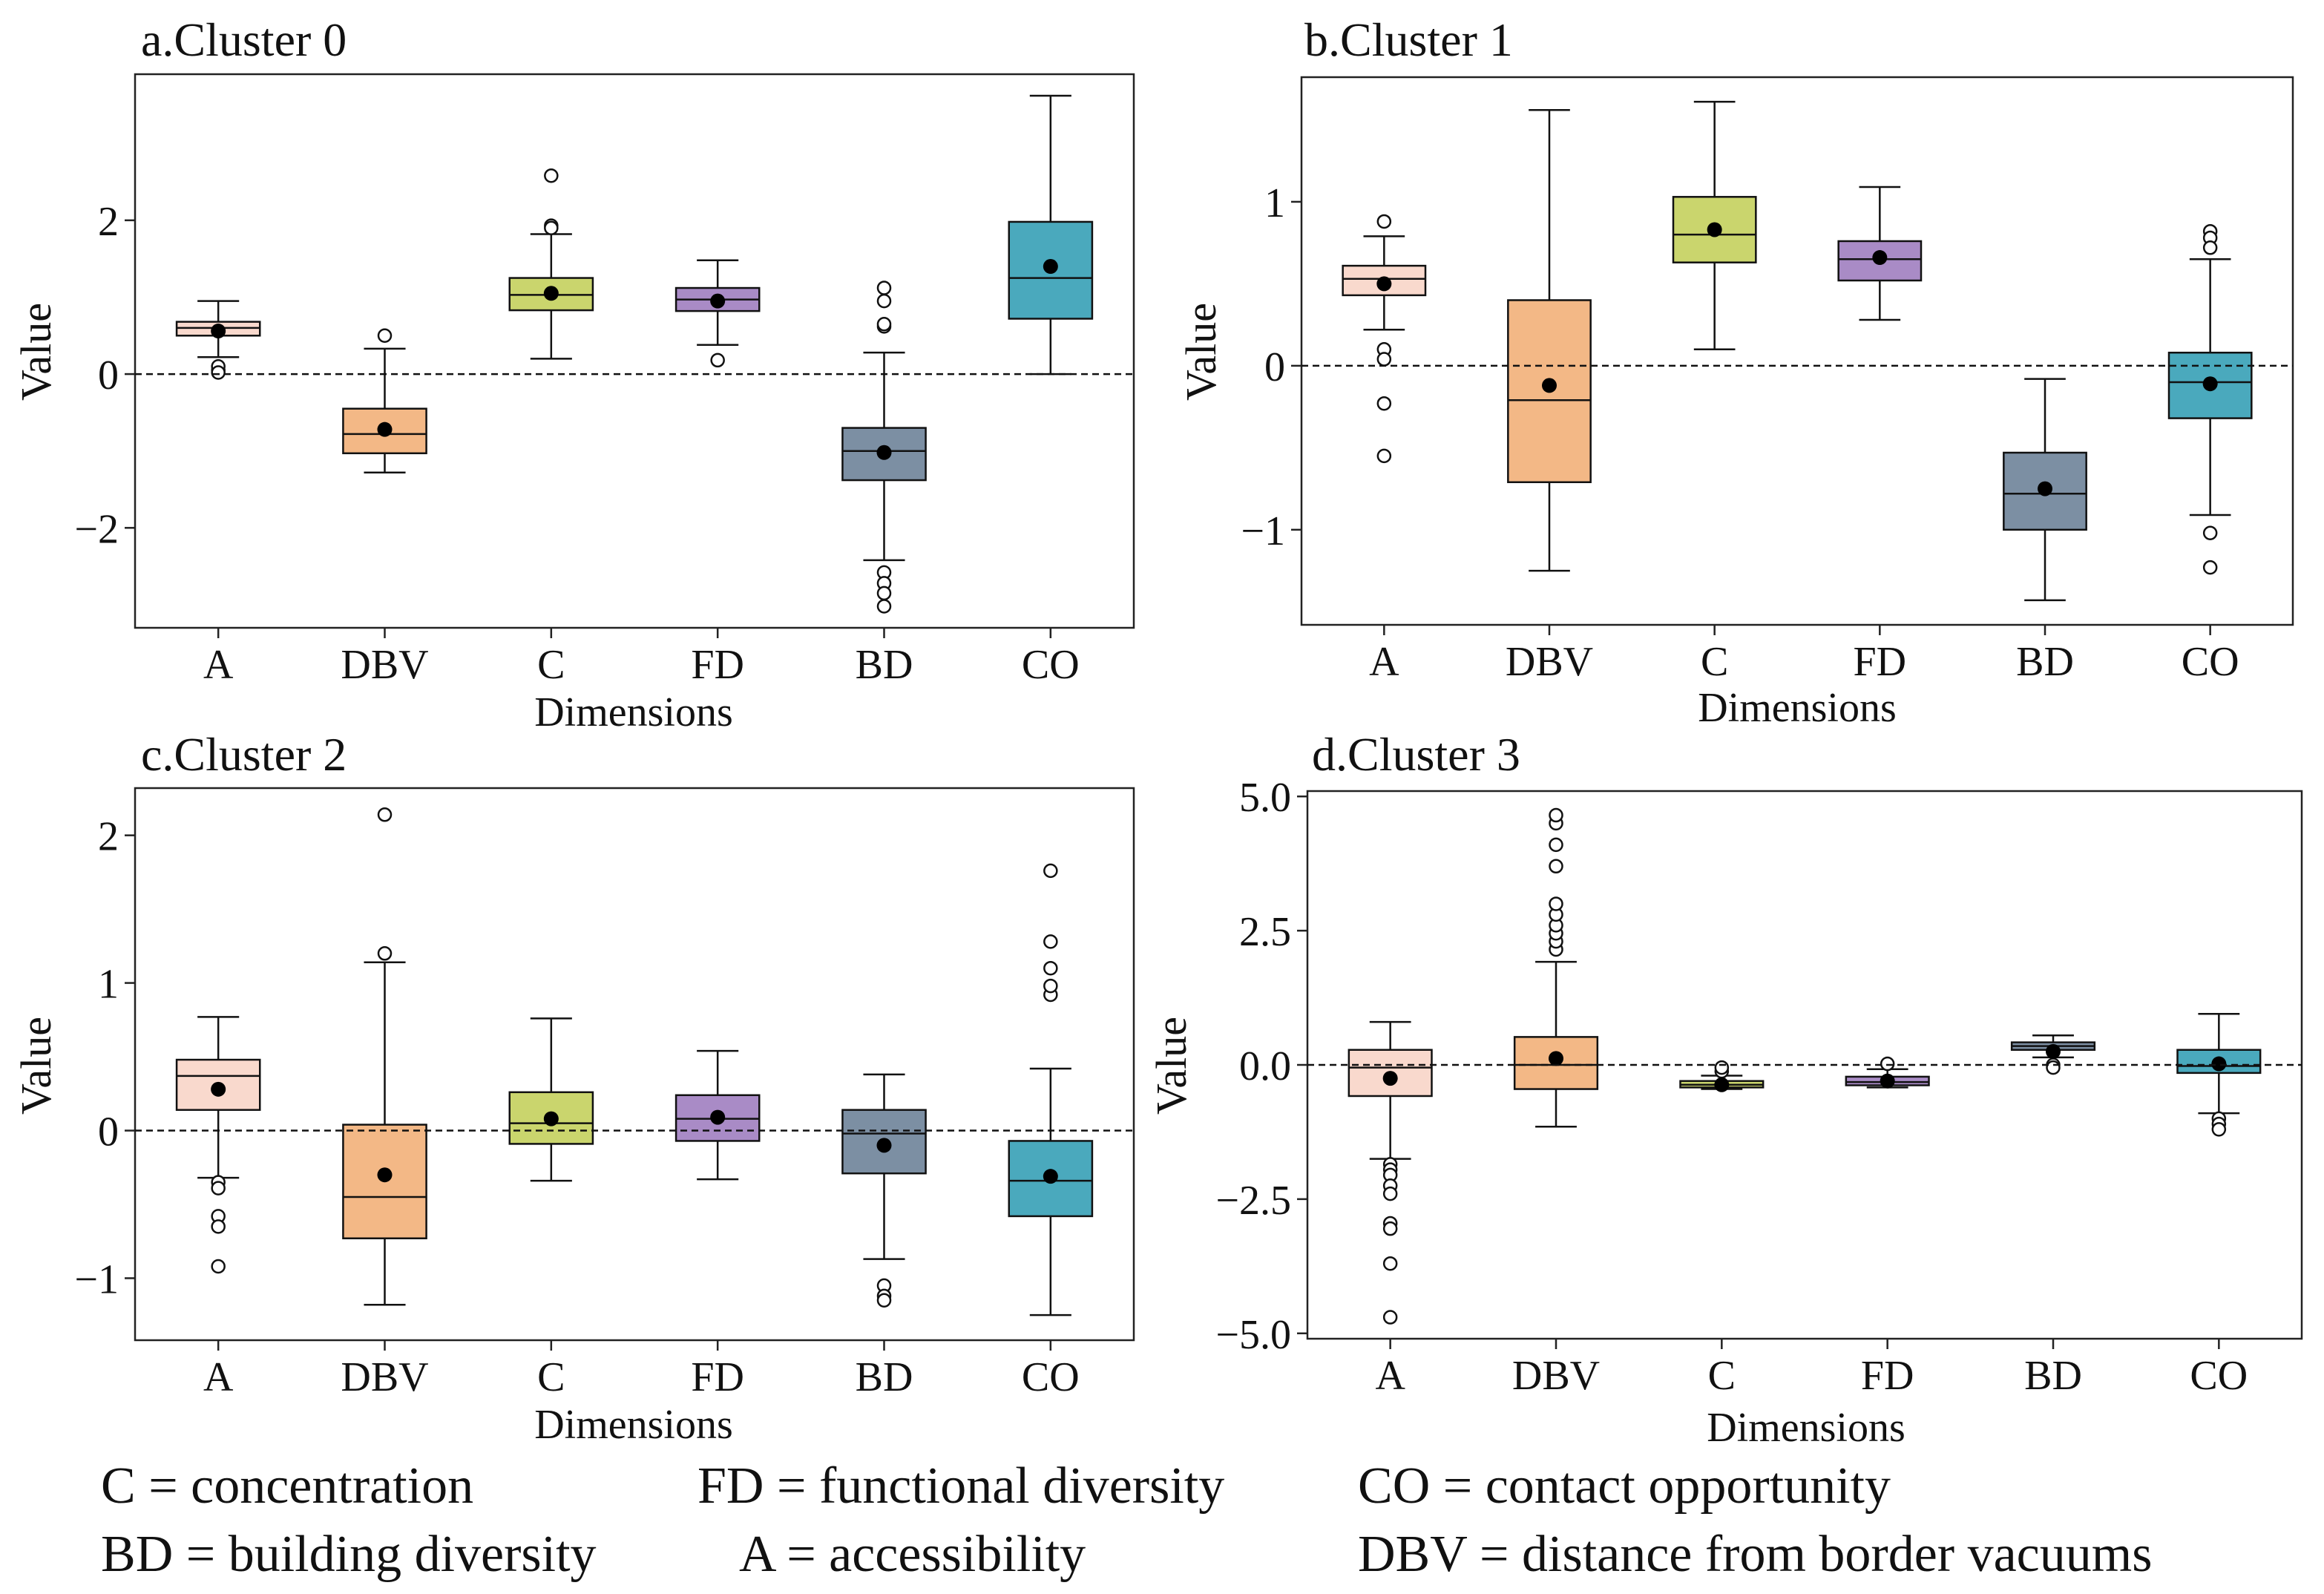 This screenshot has width=2324, height=1594. Describe the element at coordinates (634, 1064) in the screenshot. I see `plot-frame` at that location.